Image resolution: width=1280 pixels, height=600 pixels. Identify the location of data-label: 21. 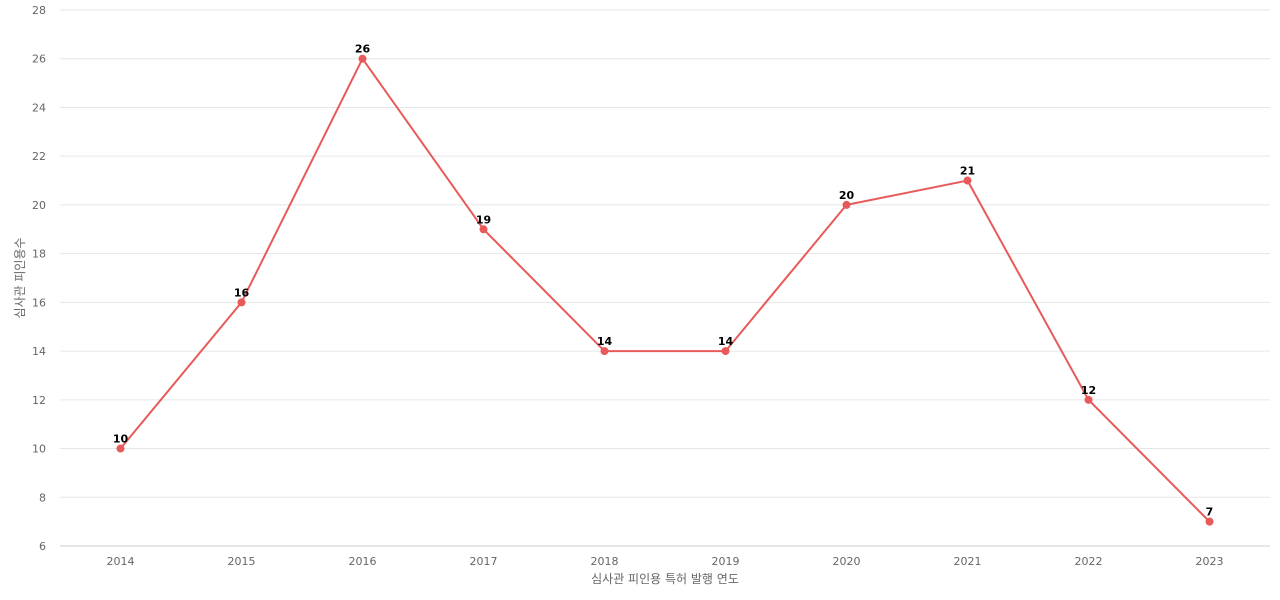
(967, 171).